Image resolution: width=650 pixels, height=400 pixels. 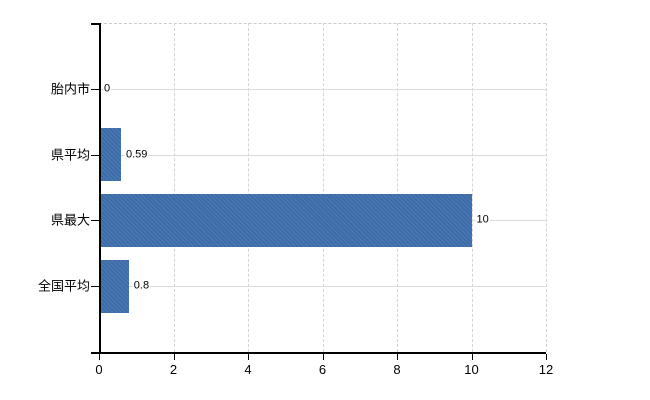 I want to click on bar-value-label: 0, so click(x=107, y=89).